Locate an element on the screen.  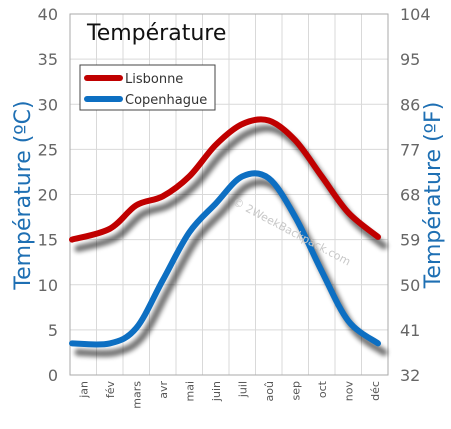
y-tick-label-left: 5 is located at coordinates (53, 330).